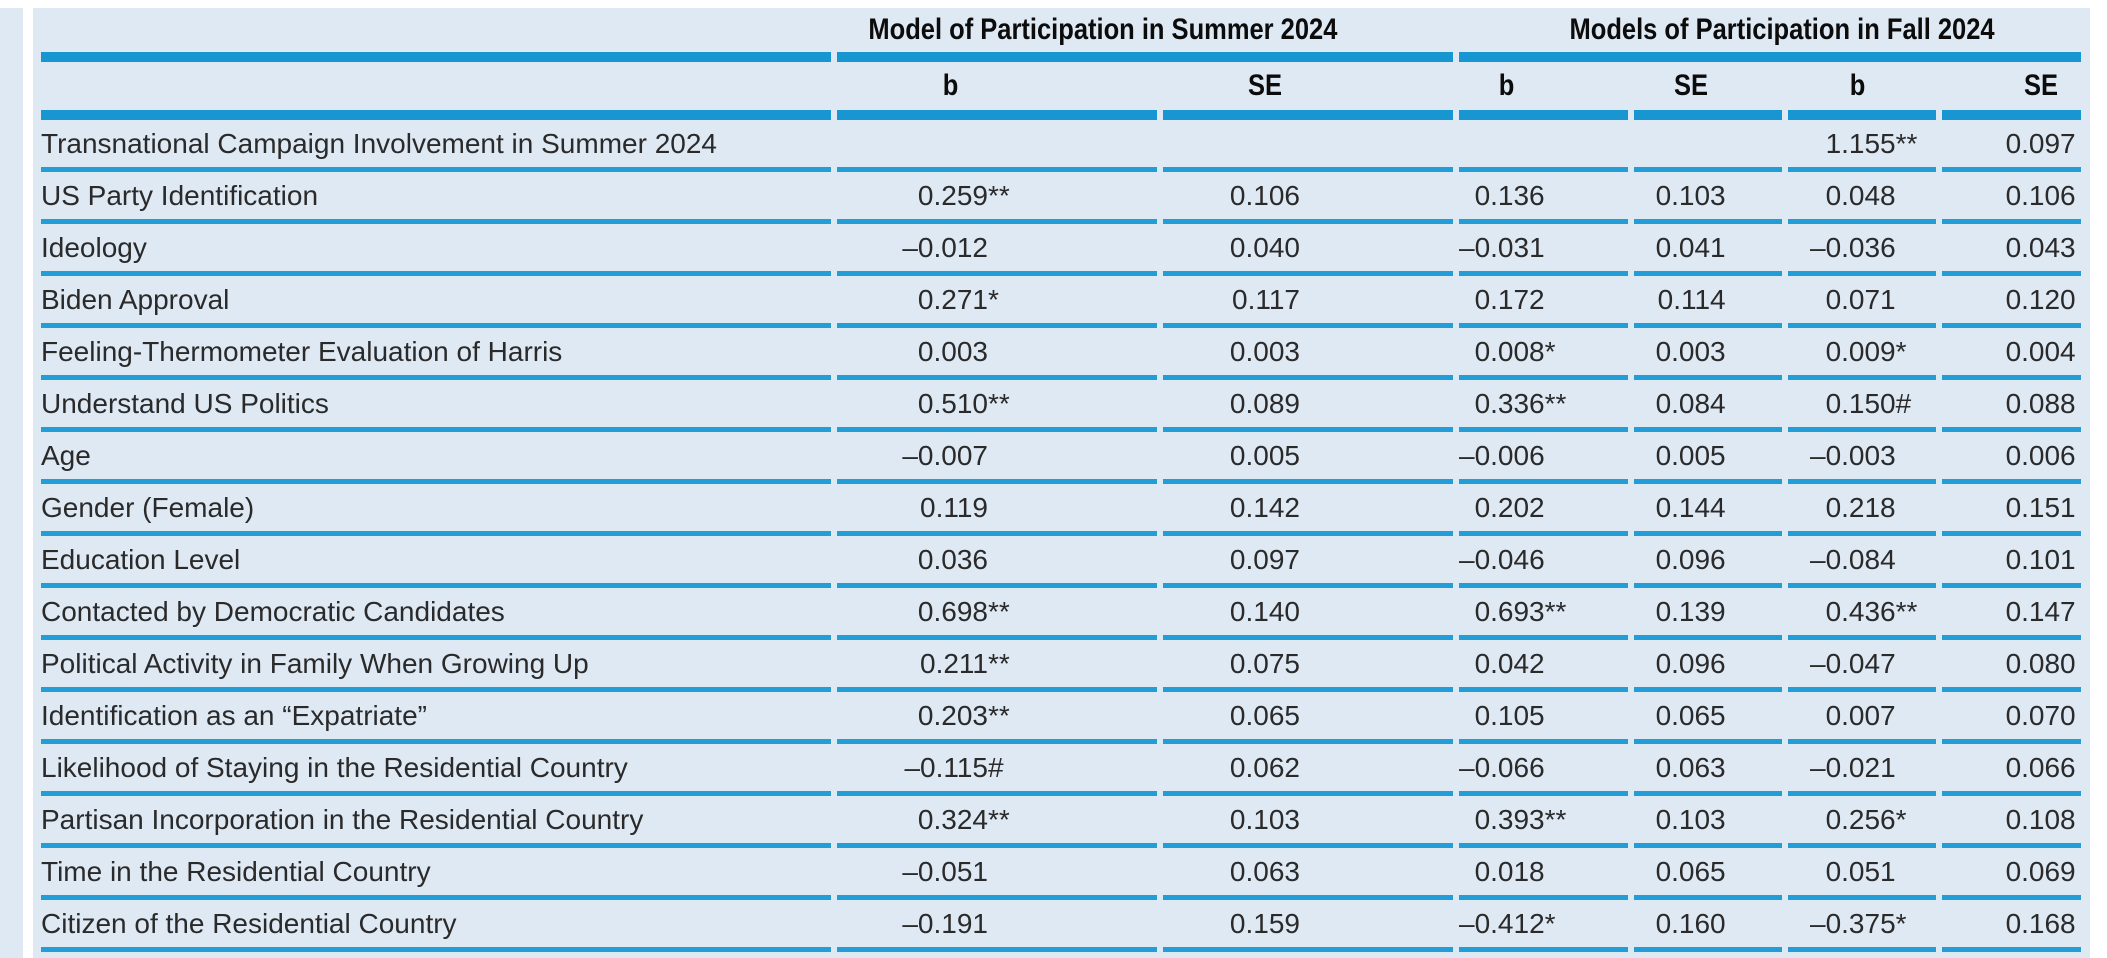 The image size is (2107, 958). Describe the element at coordinates (1707, 510) in the screenshot. I see `value-cell: 0.144` at that location.